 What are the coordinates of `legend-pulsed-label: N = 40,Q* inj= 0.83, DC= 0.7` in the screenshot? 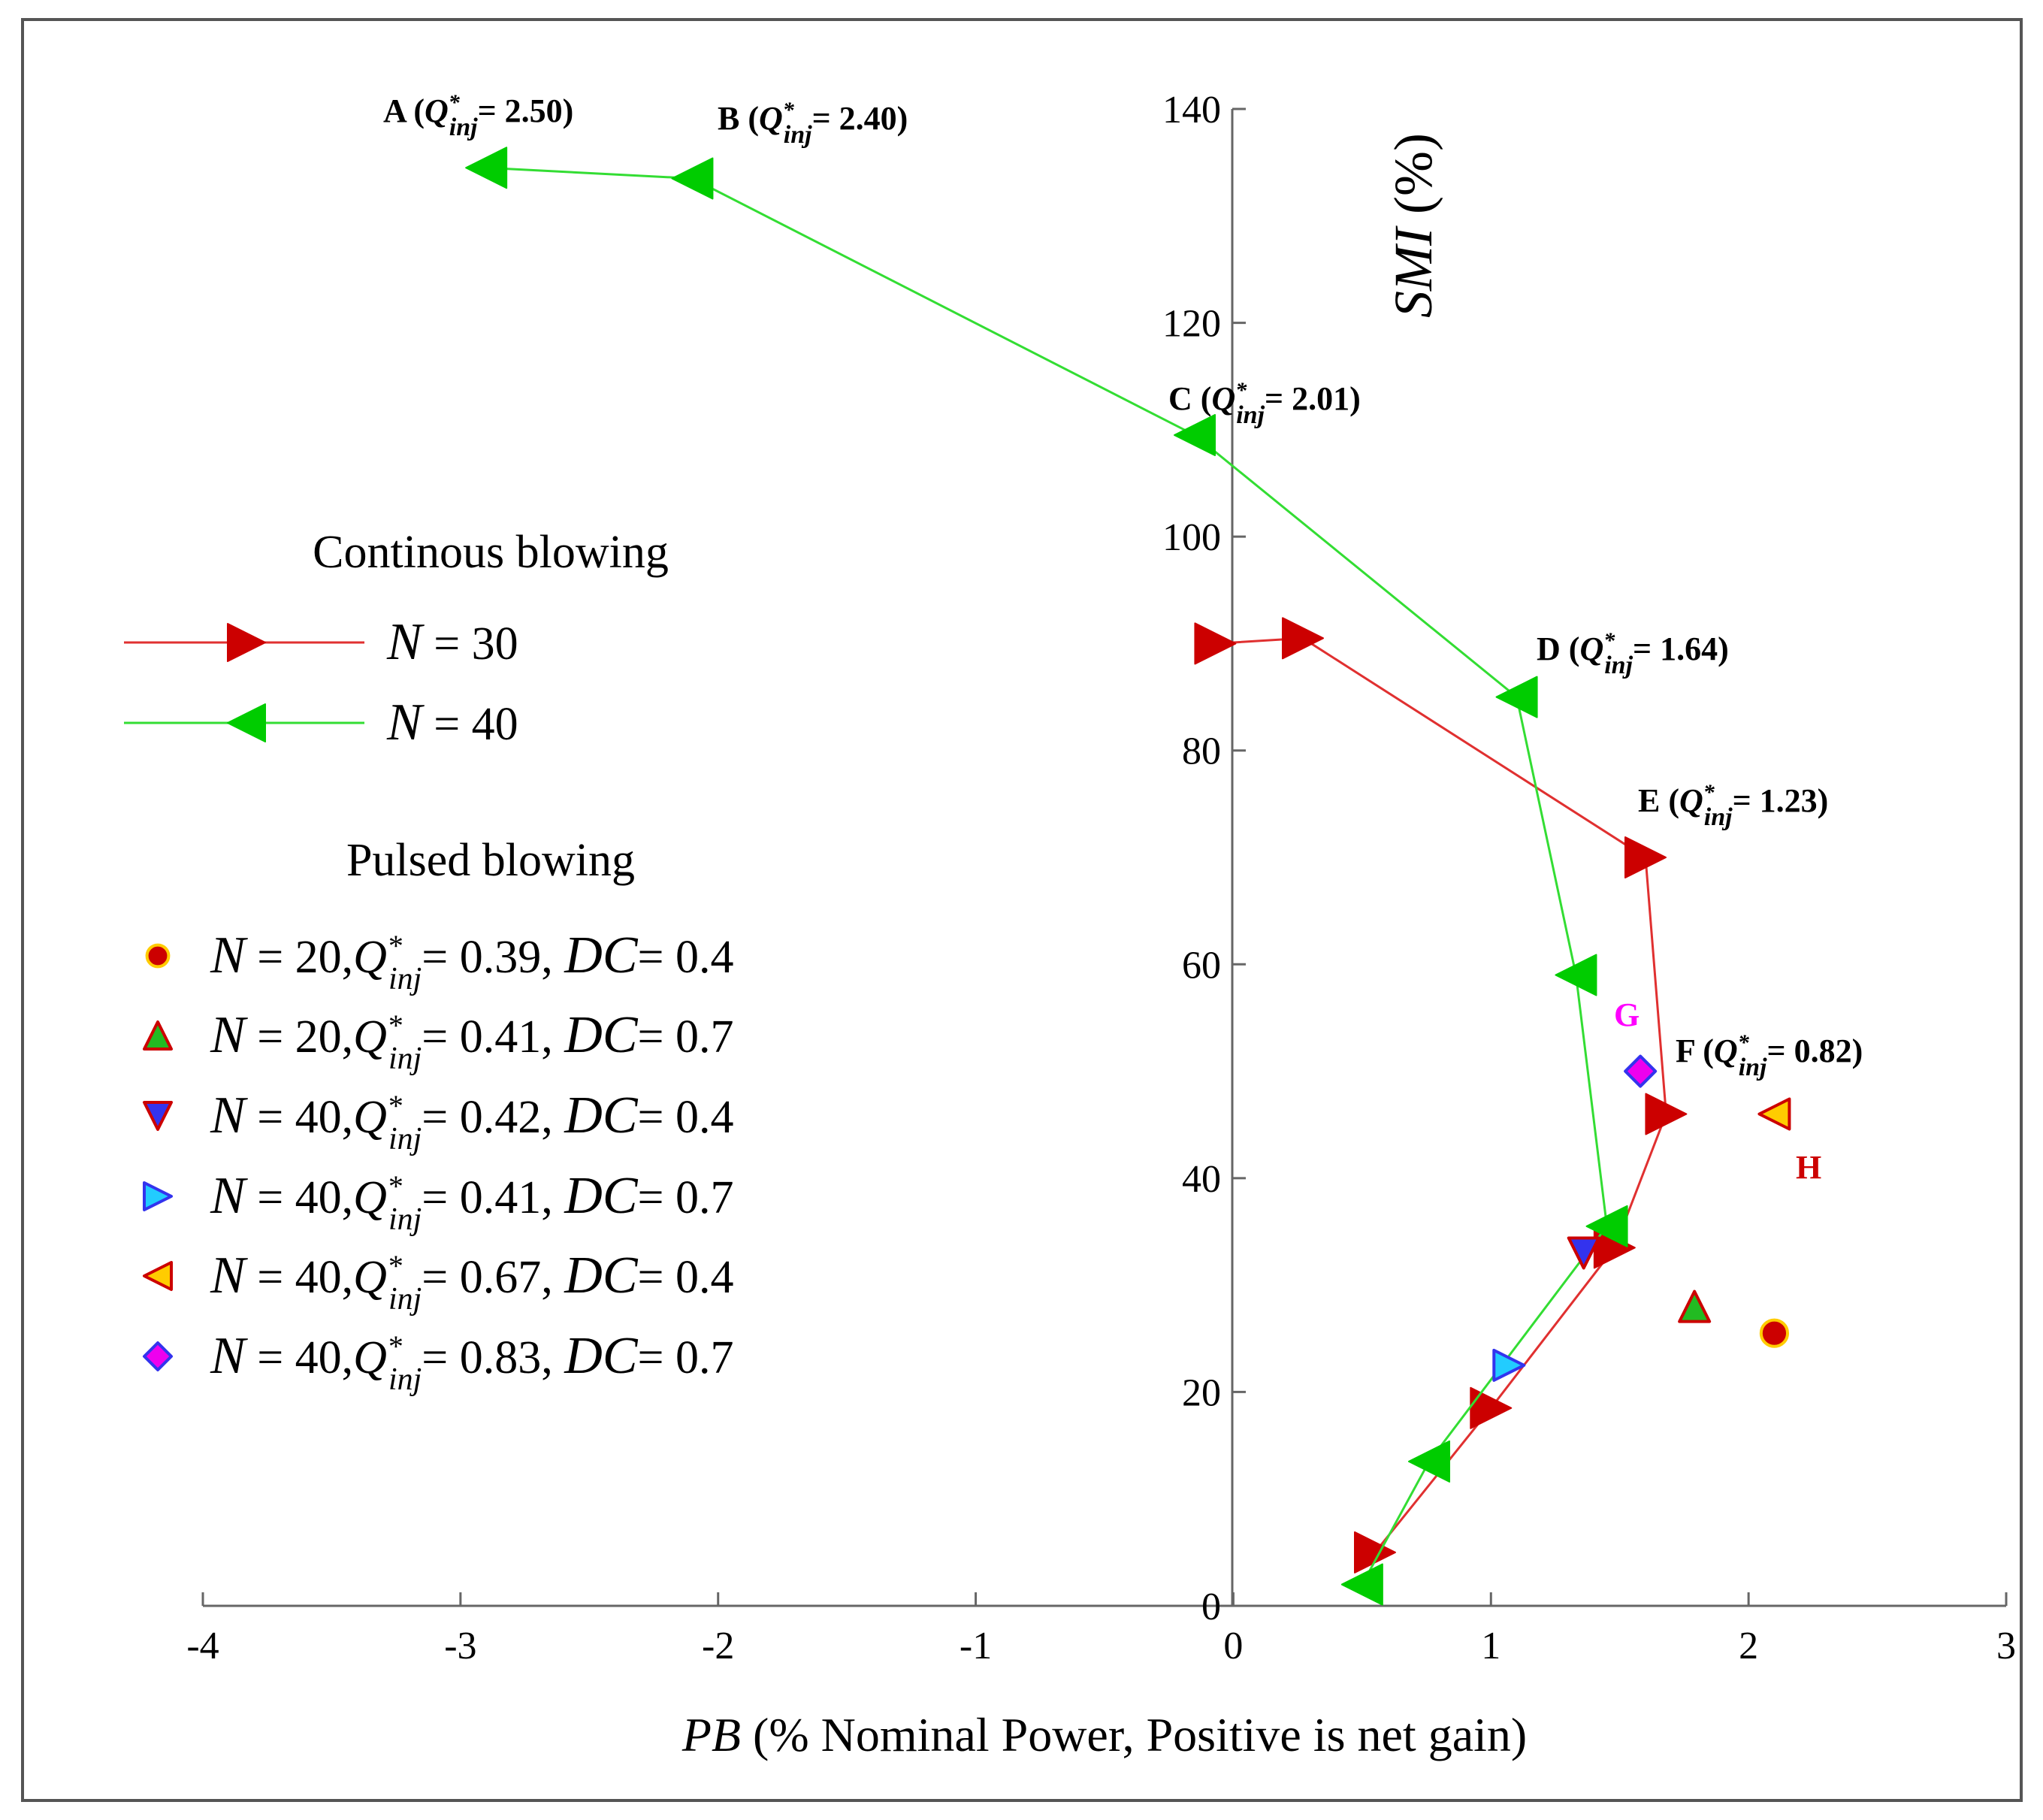 It's located at (471, 1362).